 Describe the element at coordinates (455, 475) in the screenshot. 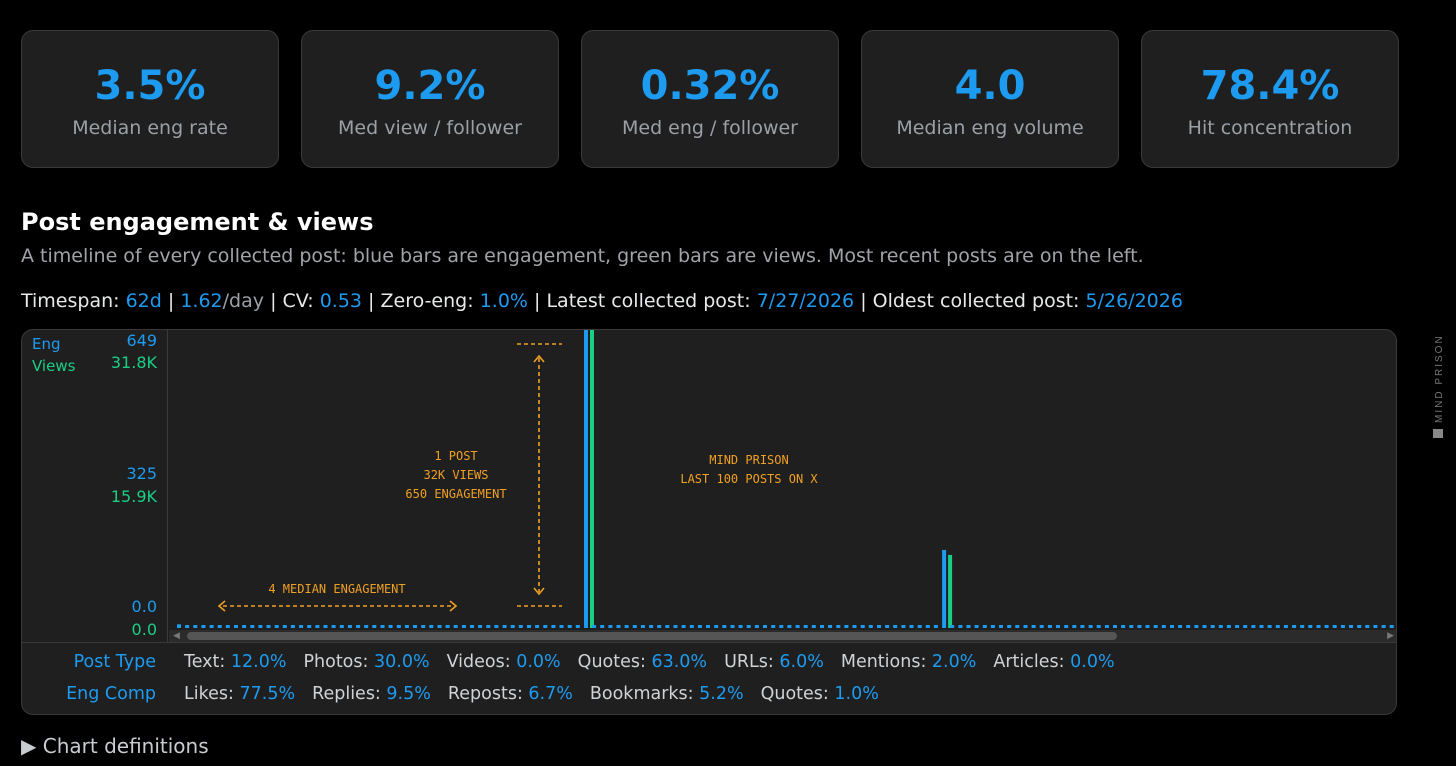

I see `annotation-peak-line2: 32K VIEWS` at that location.